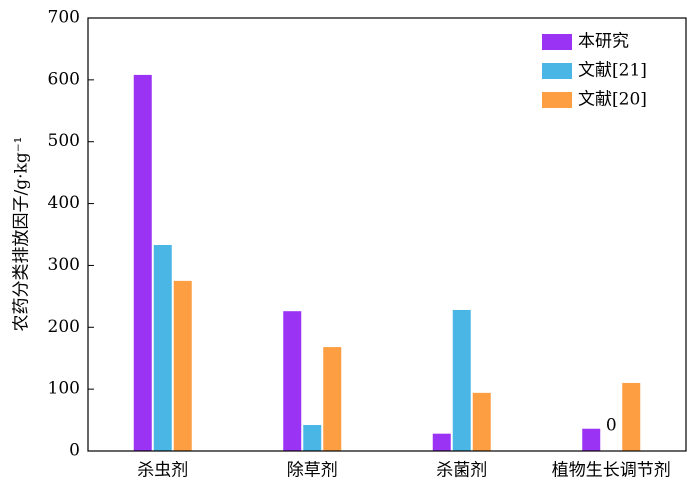 This screenshot has height=490, width=700. I want to click on y-tick-label: 100, so click(64, 389).